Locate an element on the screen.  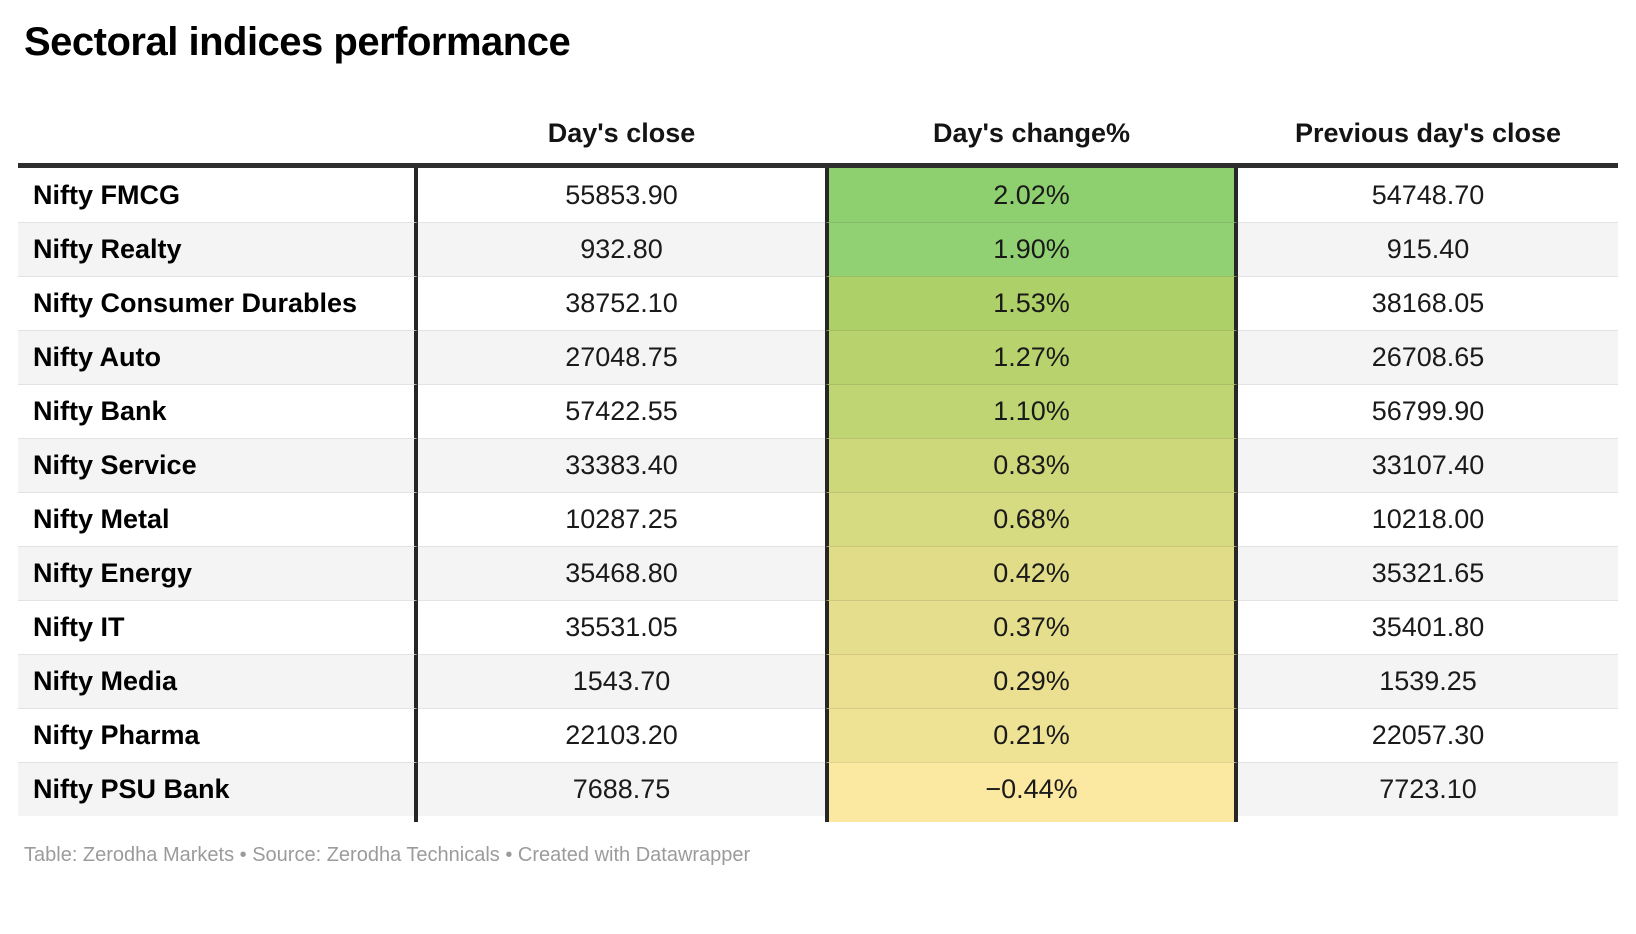
days-change-cell: 2.02% is located at coordinates (1031, 195).